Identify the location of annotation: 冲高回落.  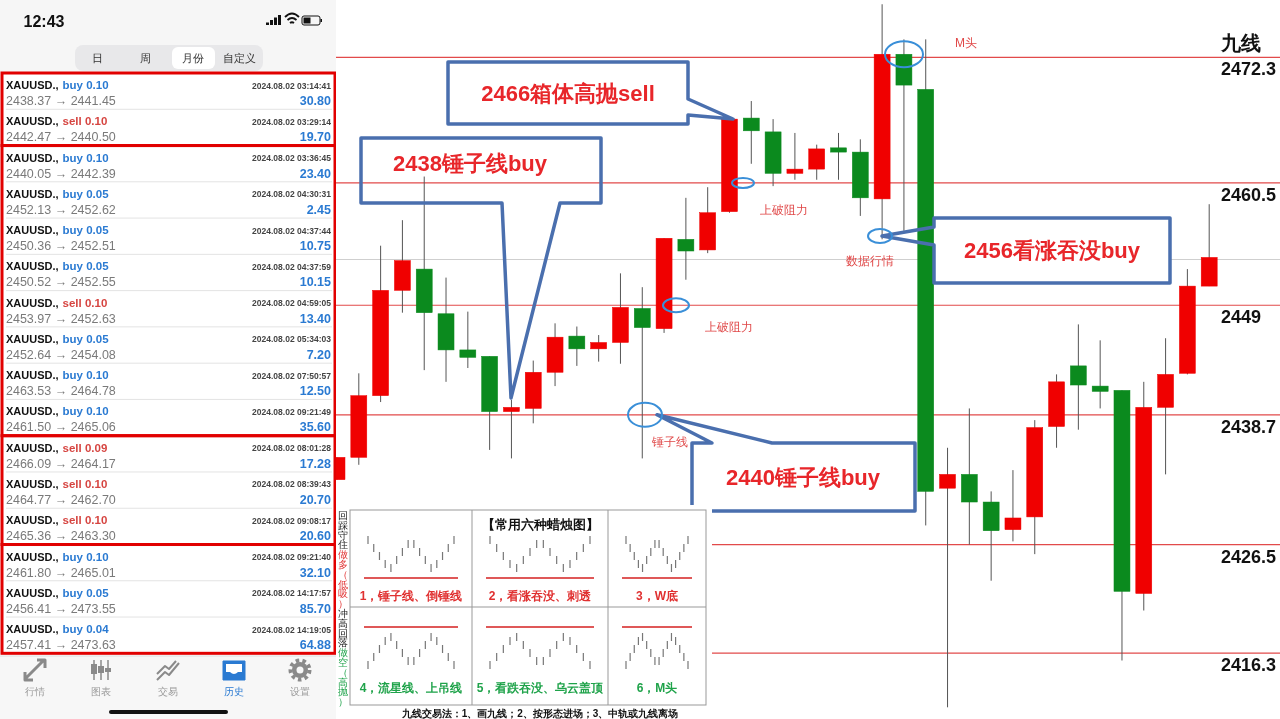
(343, 628).